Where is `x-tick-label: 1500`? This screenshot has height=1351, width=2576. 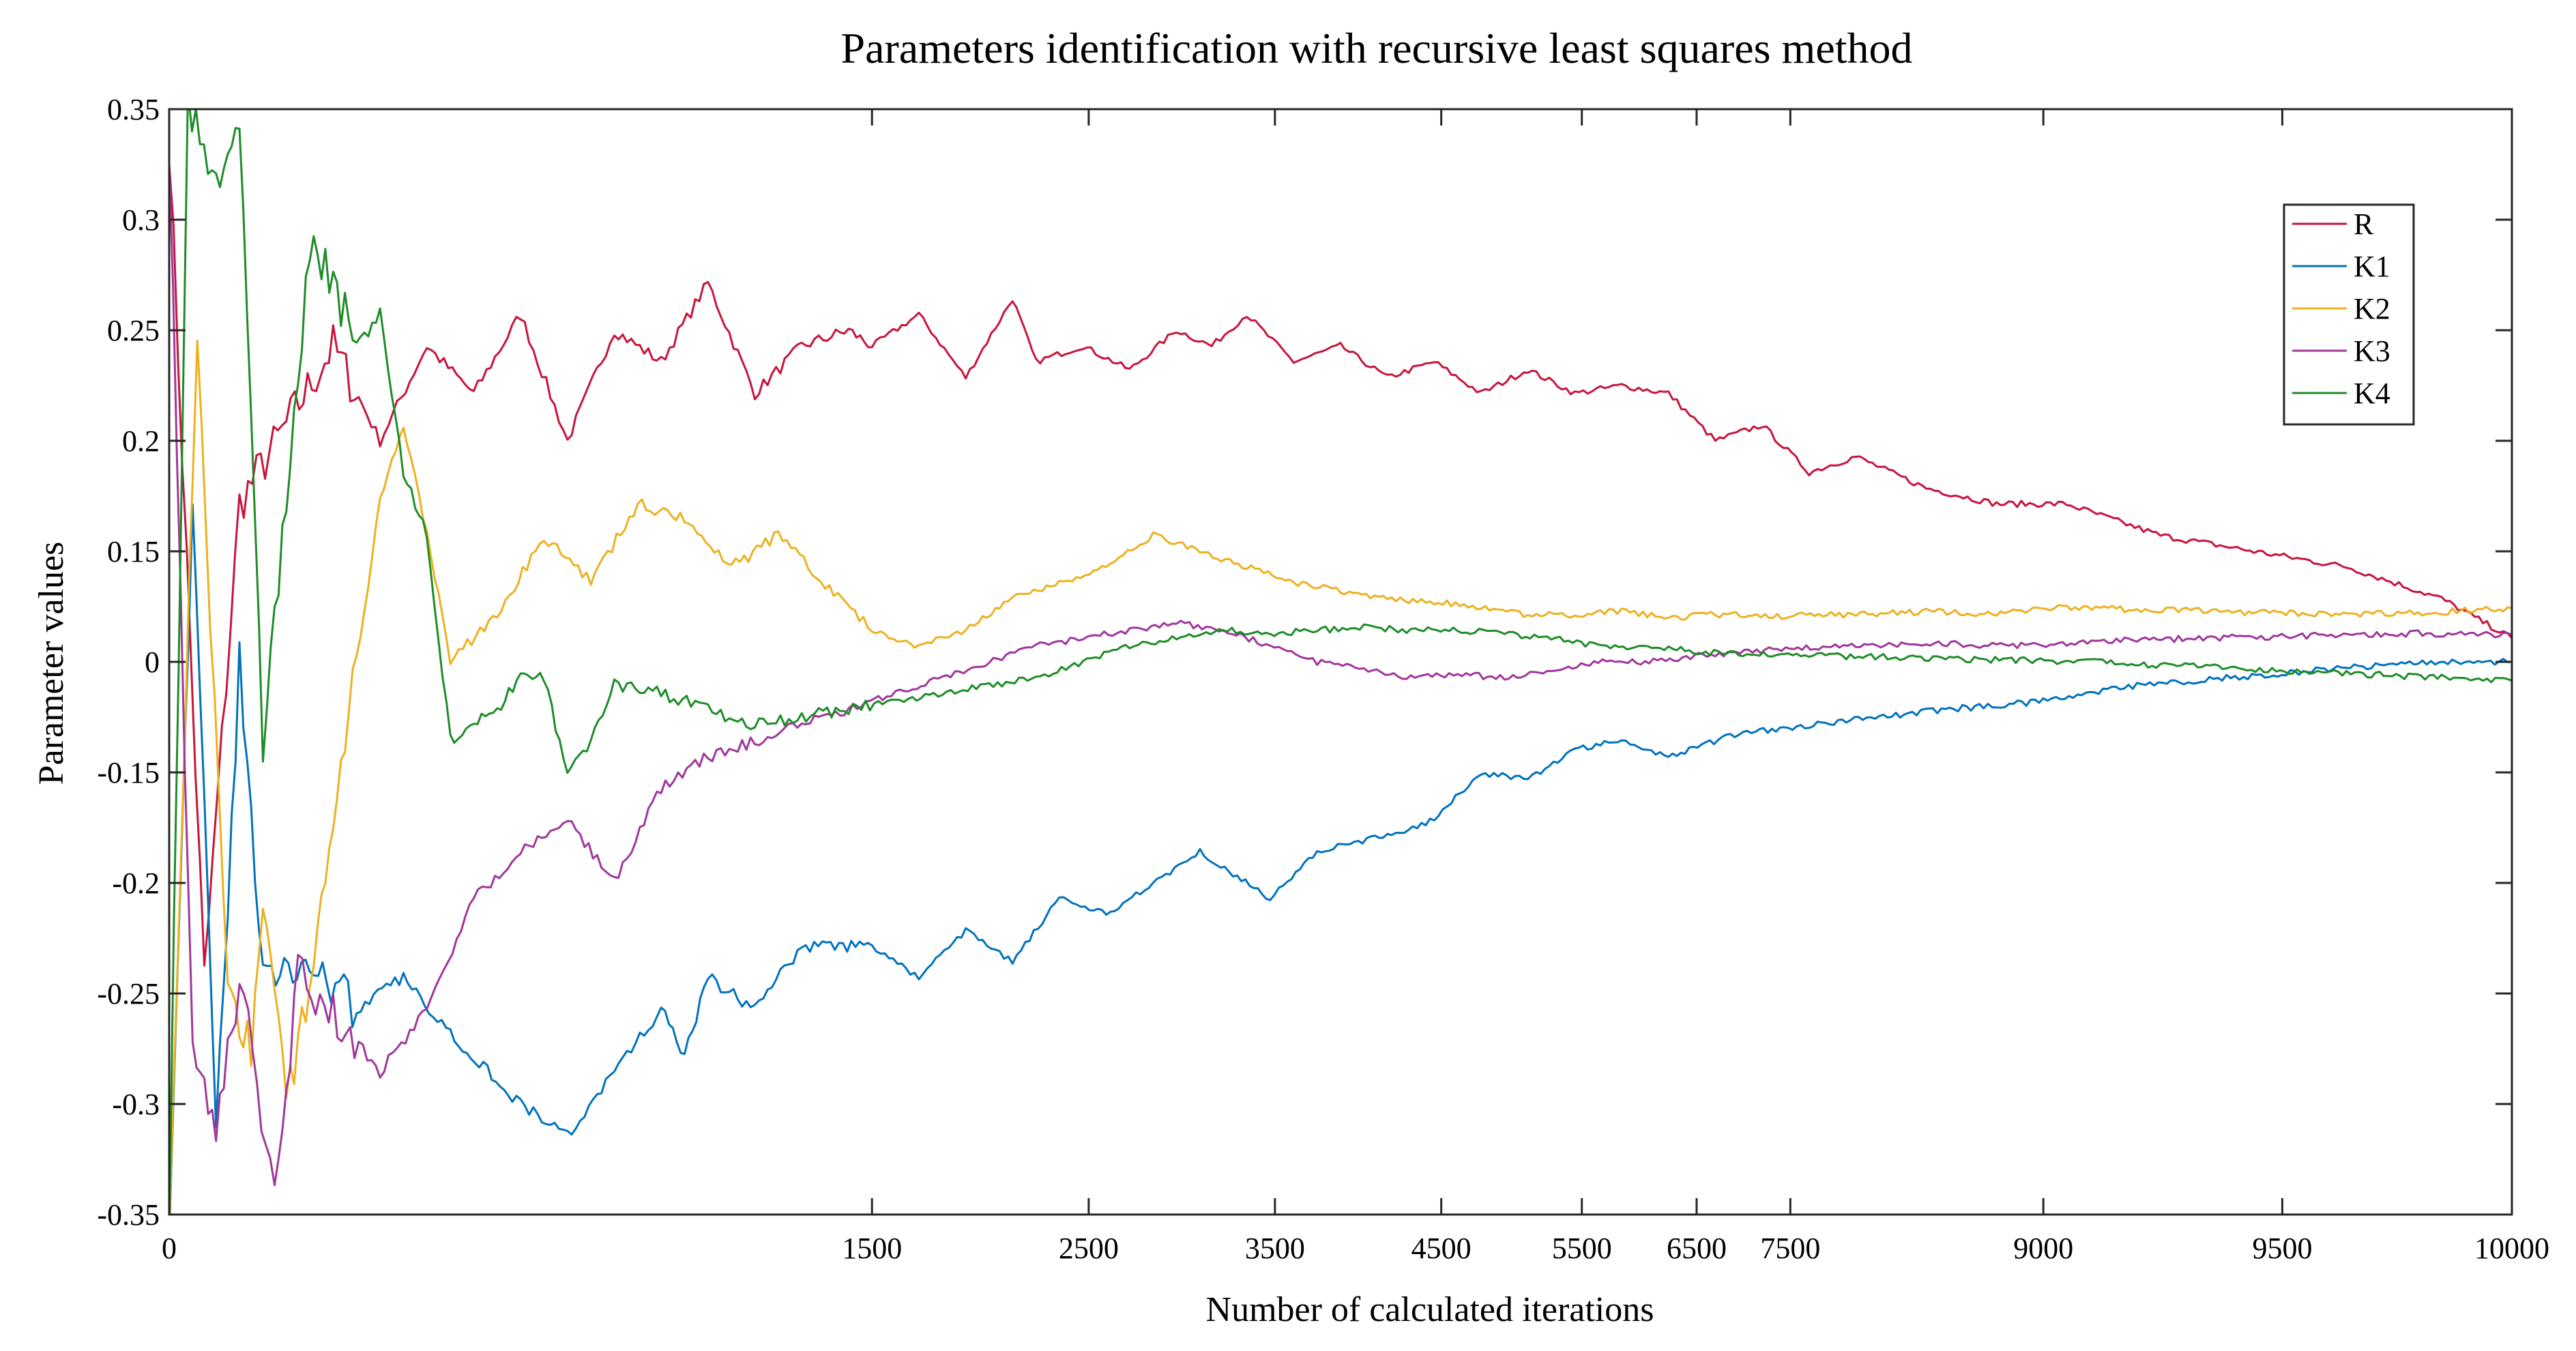
x-tick-label: 1500 is located at coordinates (872, 1248).